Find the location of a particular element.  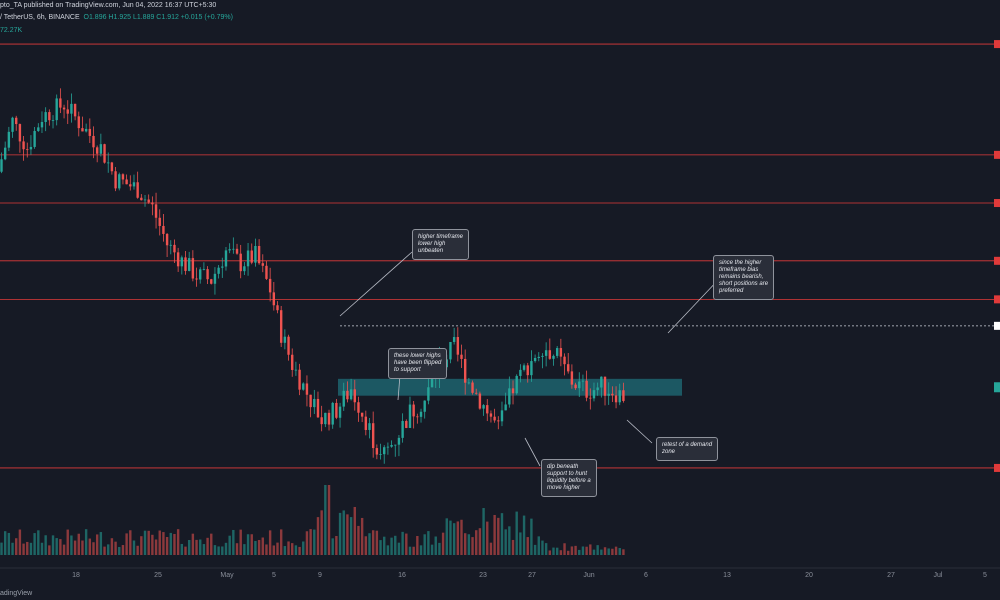

x-tick-label: 27 is located at coordinates (891, 575).